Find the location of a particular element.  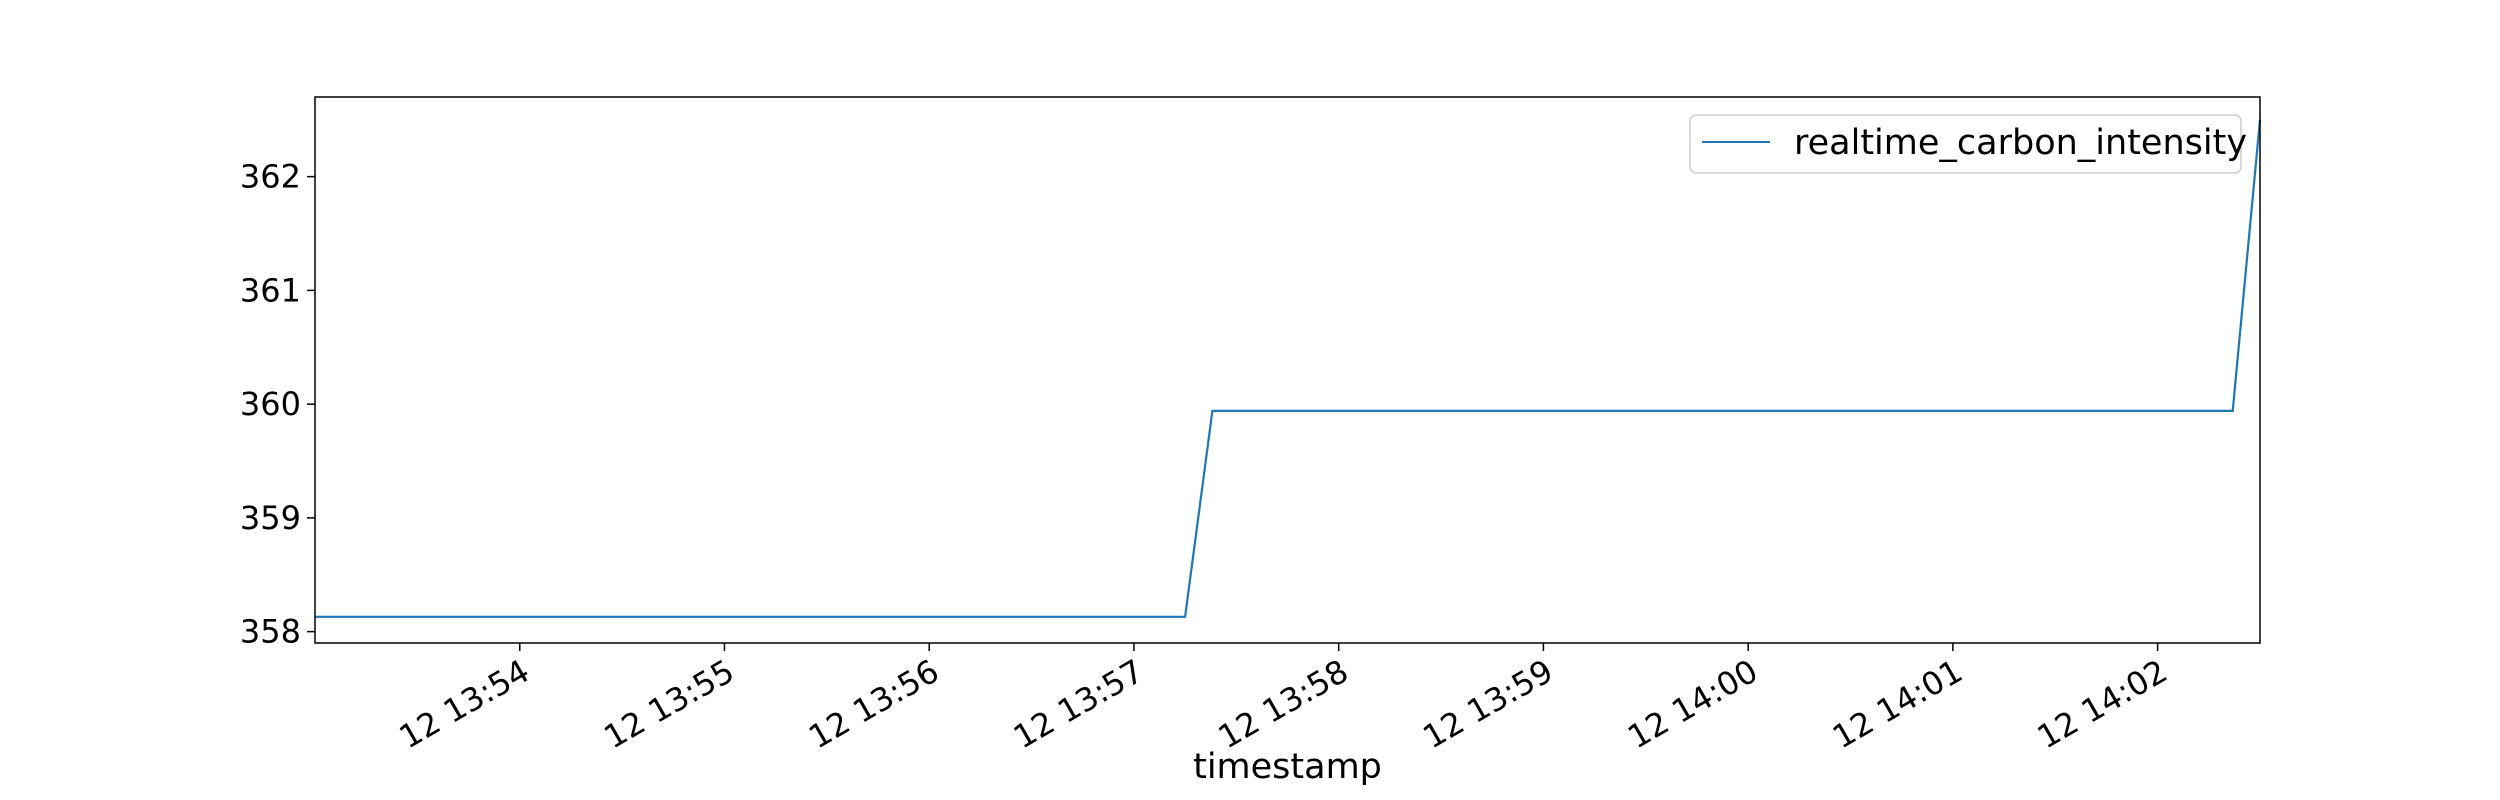

x-tick-label: 12 13:55 is located at coordinates (669, 704).